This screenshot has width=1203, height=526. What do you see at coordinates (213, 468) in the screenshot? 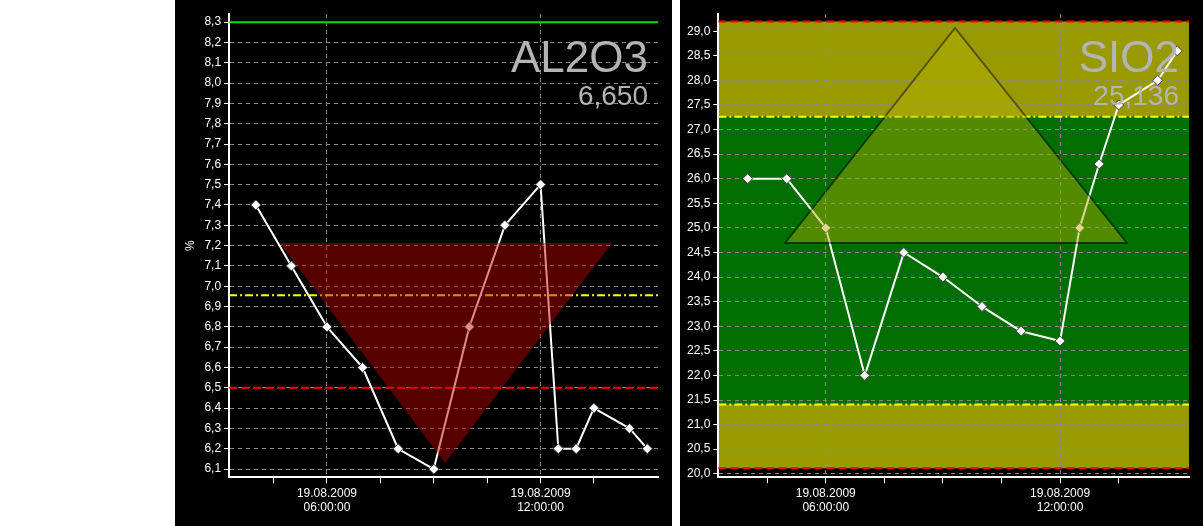
I see `y-tick-label: 6,1` at bounding box center [213, 468].